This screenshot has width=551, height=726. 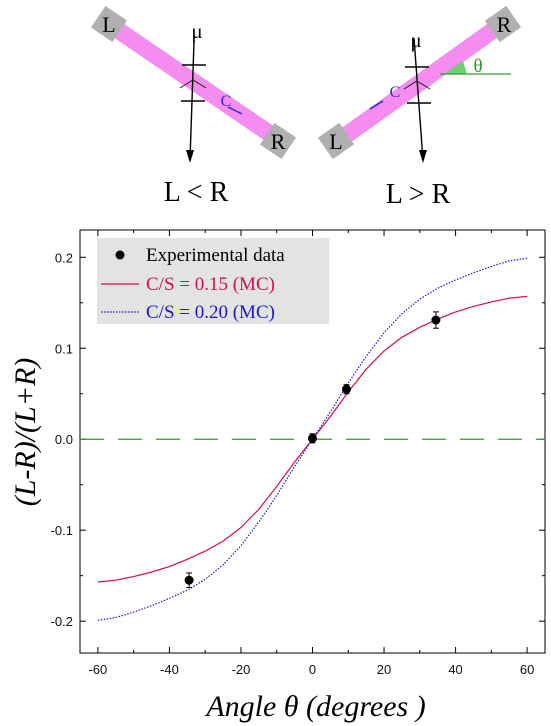 I want to click on x-tick-label: 0, so click(x=312, y=669).